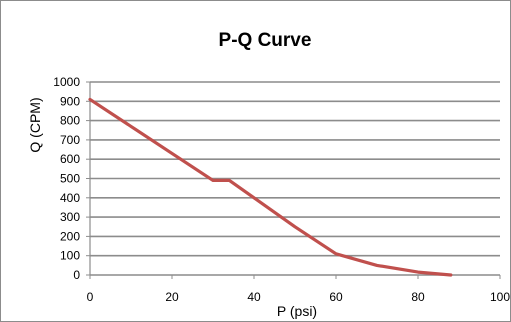 Image resolution: width=511 pixels, height=322 pixels. I want to click on x-axis-label: P (psi), so click(297, 311).